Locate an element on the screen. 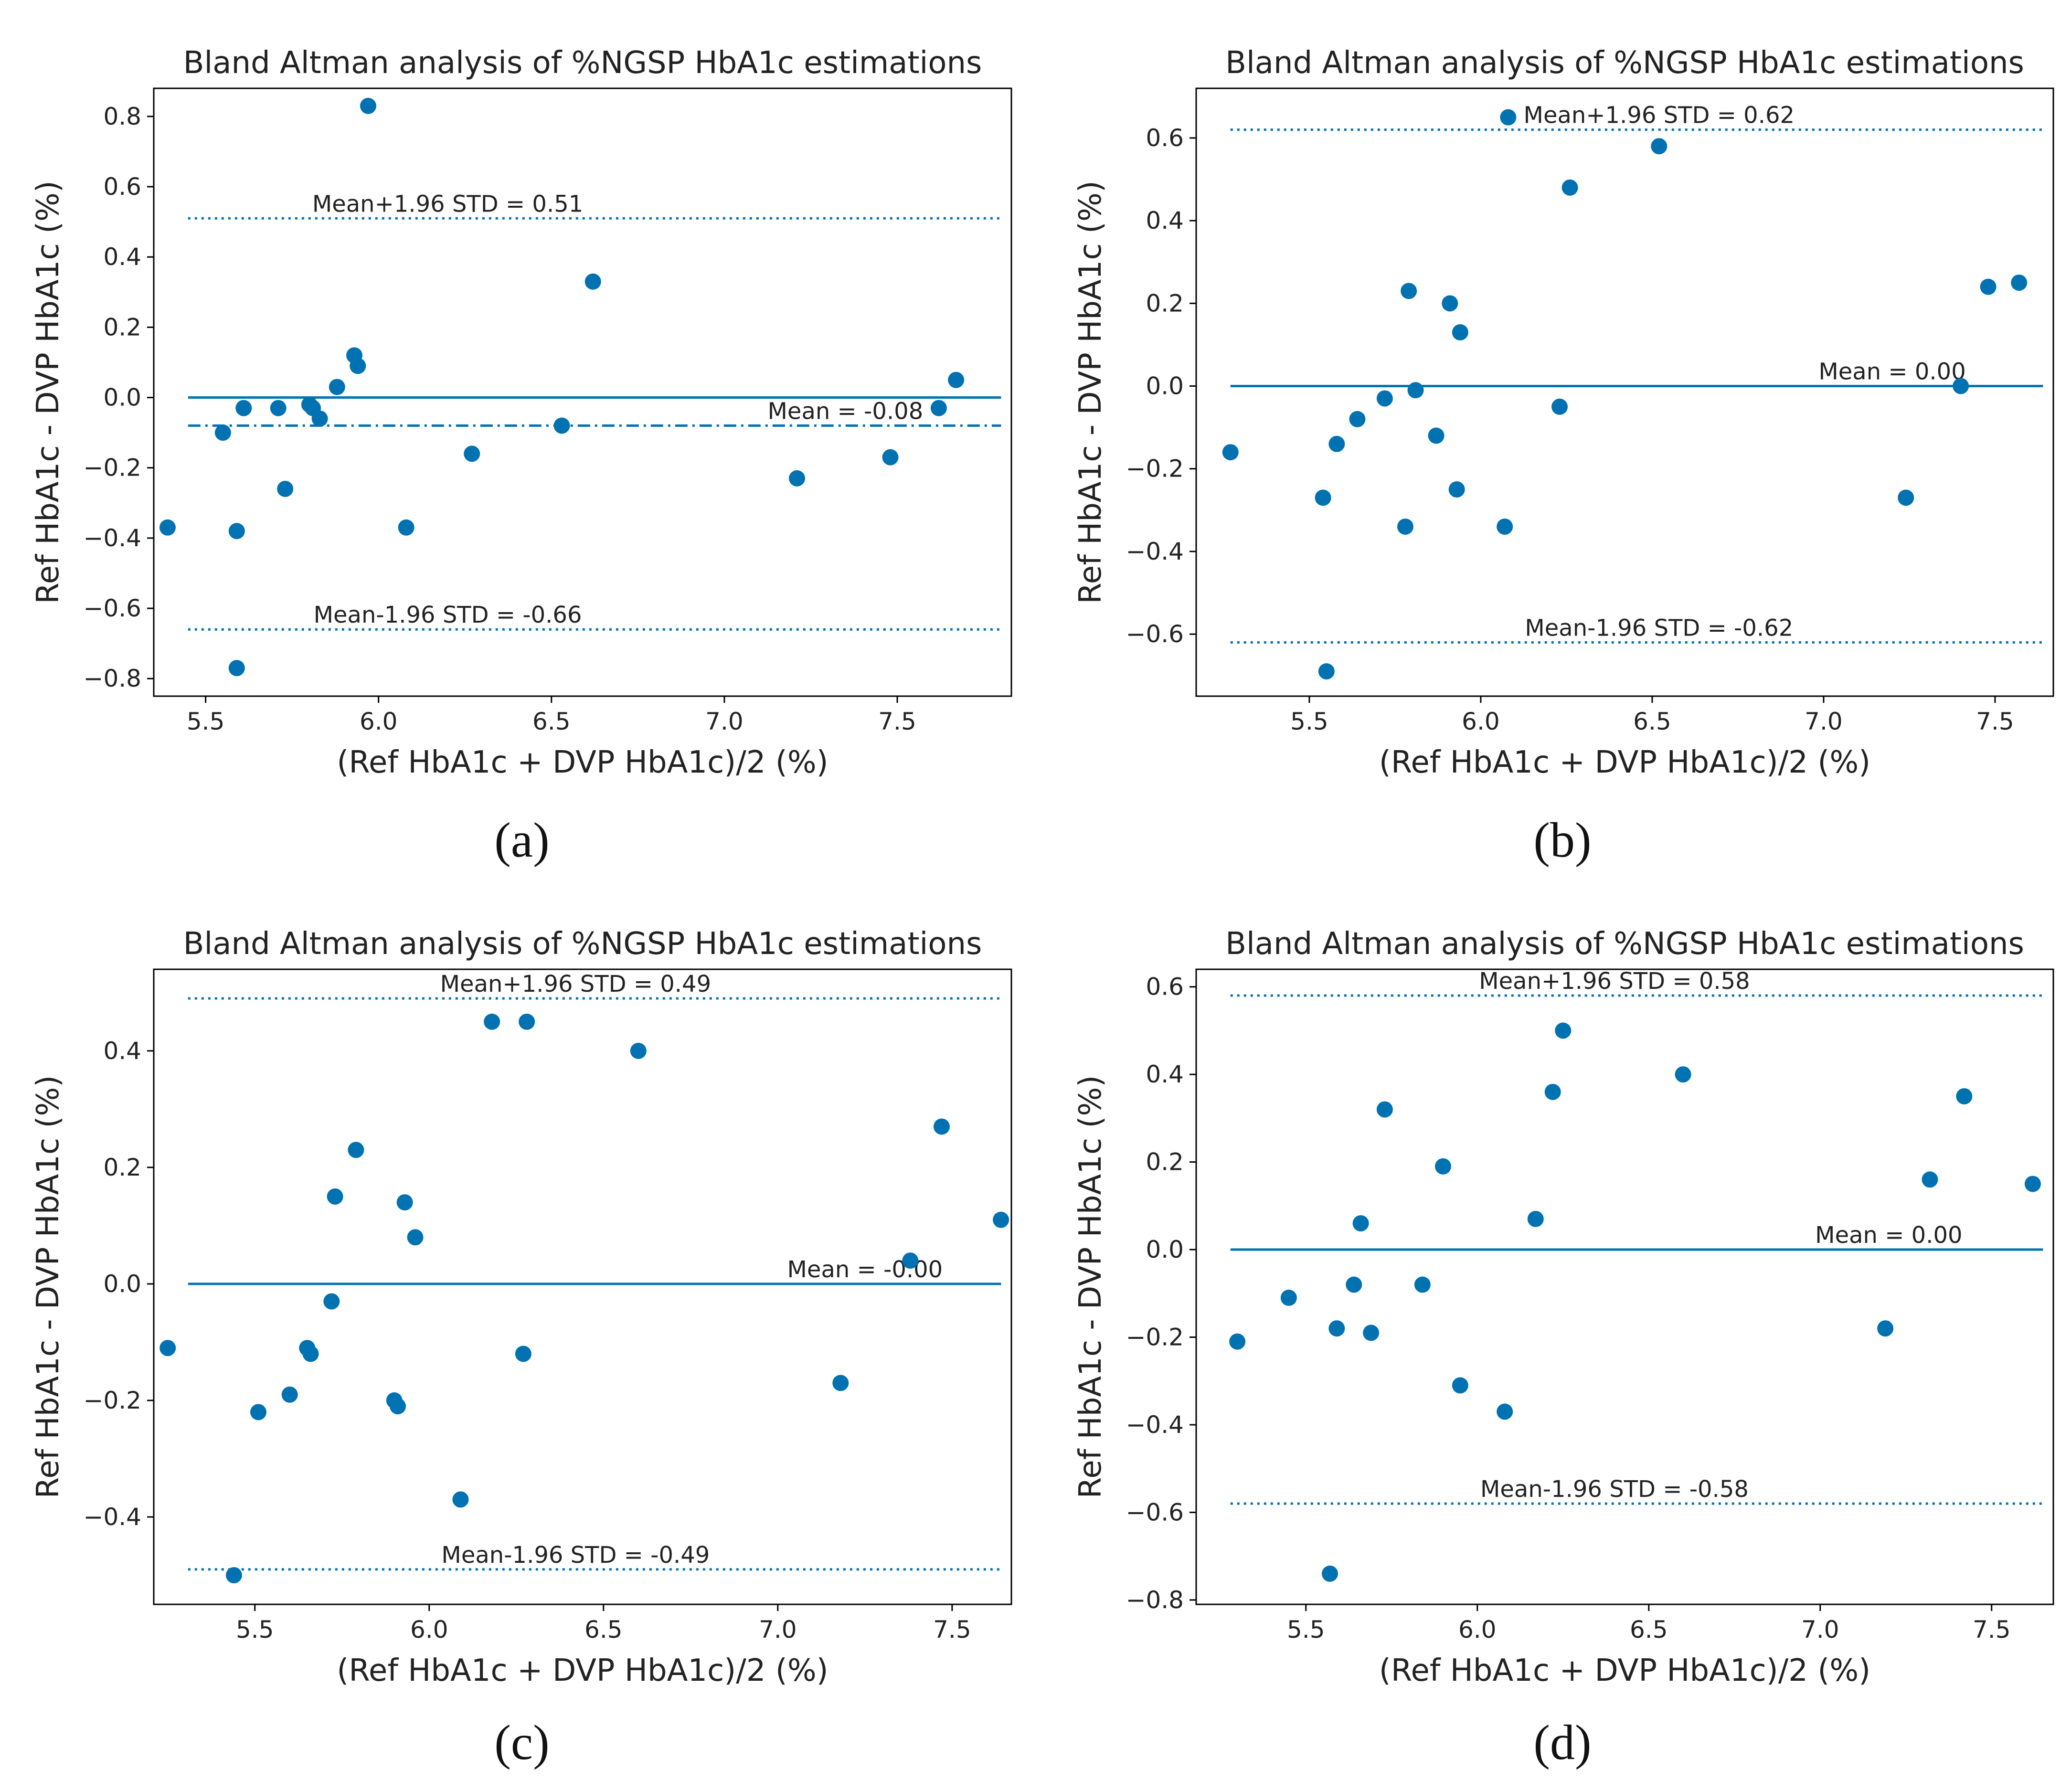  mean-label: Mean = -0.00 is located at coordinates (865, 1269).